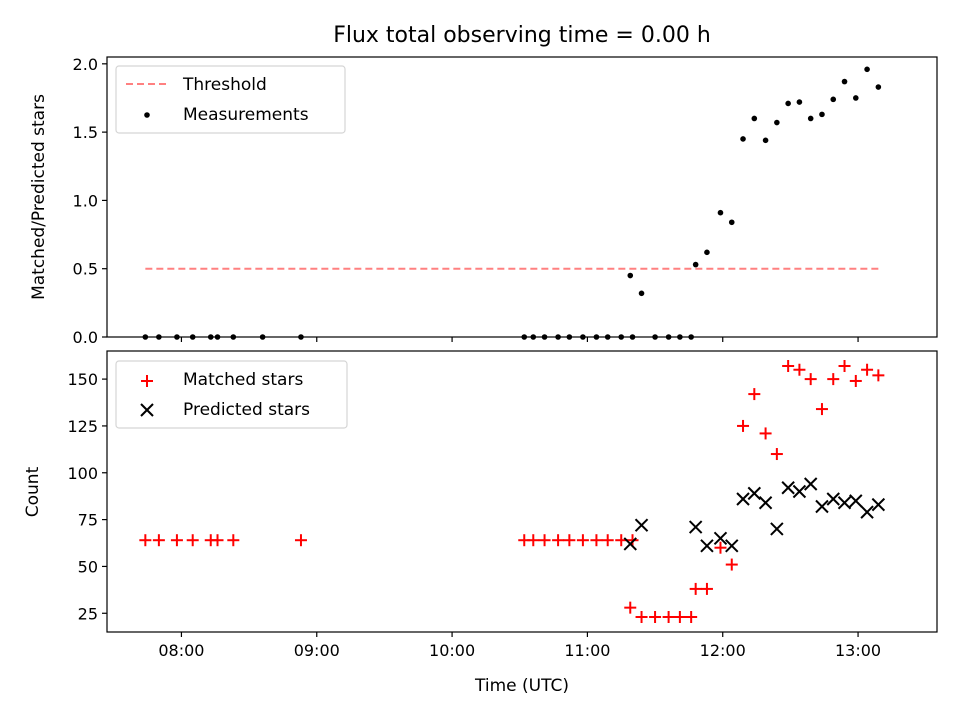 Image resolution: width=960 pixels, height=720 pixels. What do you see at coordinates (317, 650) in the screenshot?
I see `x-tick-label: 09:00` at bounding box center [317, 650].